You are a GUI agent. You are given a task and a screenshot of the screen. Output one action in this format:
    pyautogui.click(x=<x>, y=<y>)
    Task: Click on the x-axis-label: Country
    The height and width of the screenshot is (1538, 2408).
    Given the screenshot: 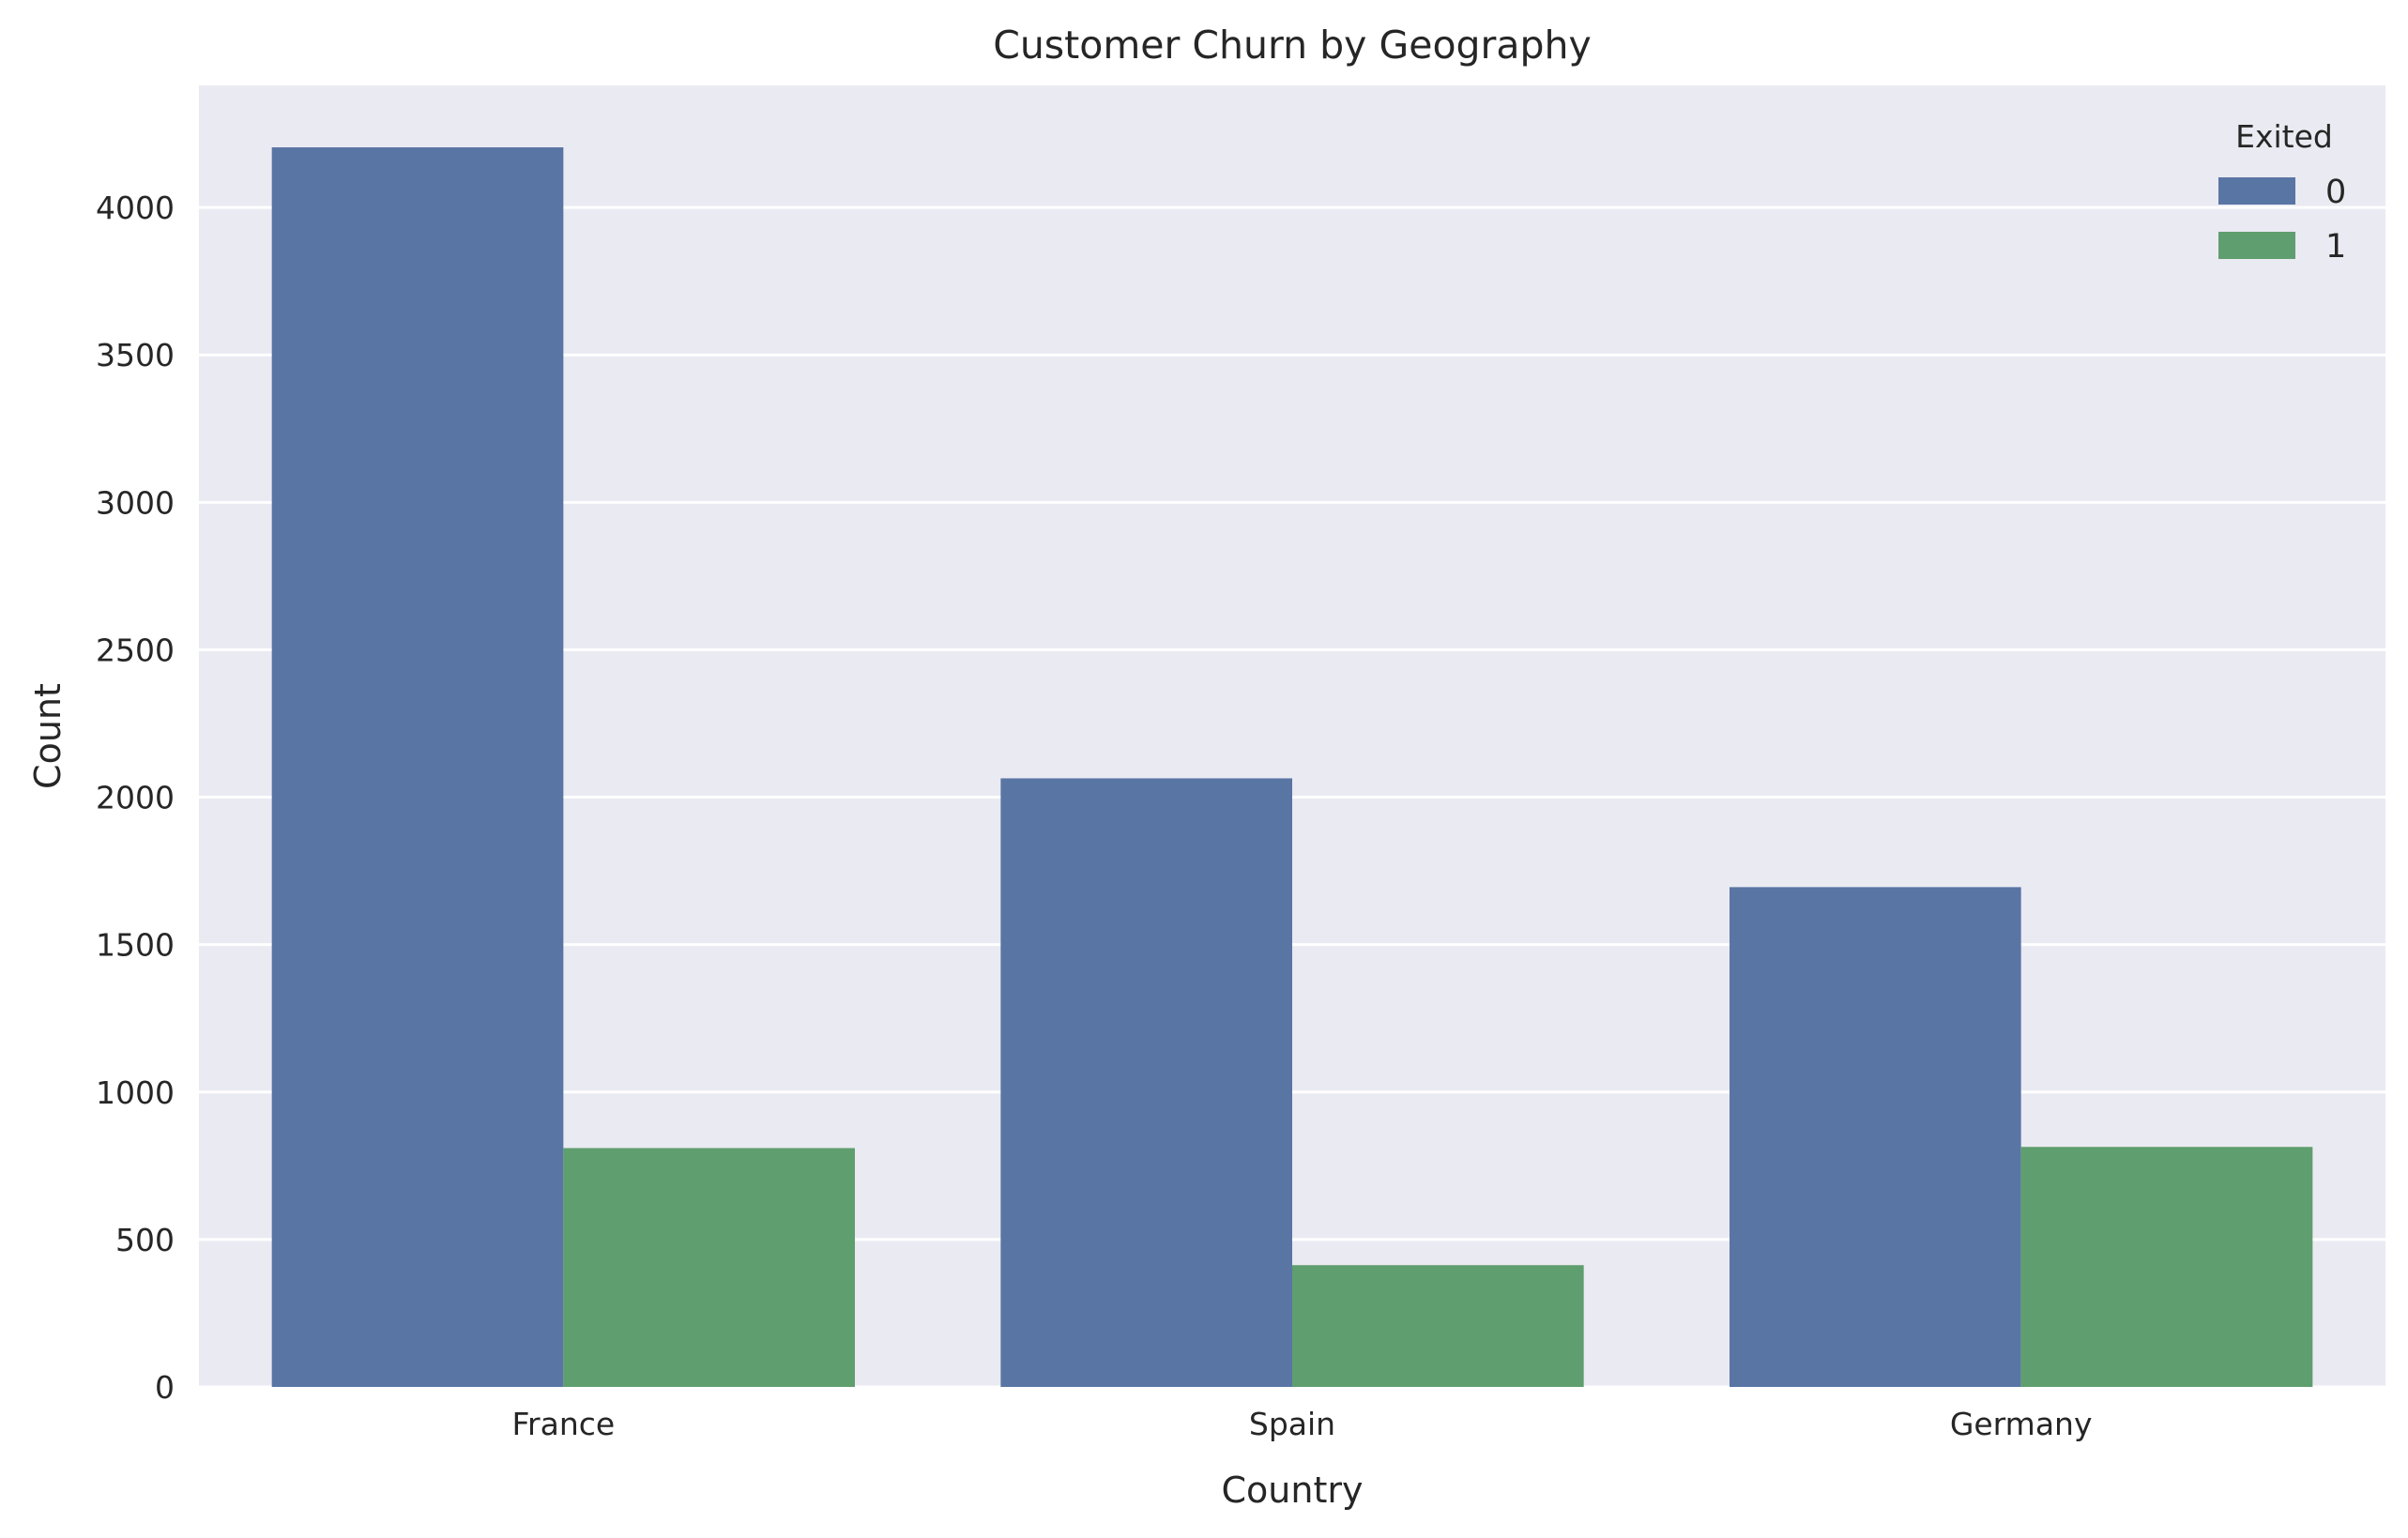 What is the action you would take?
    pyautogui.click(x=1293, y=1490)
    